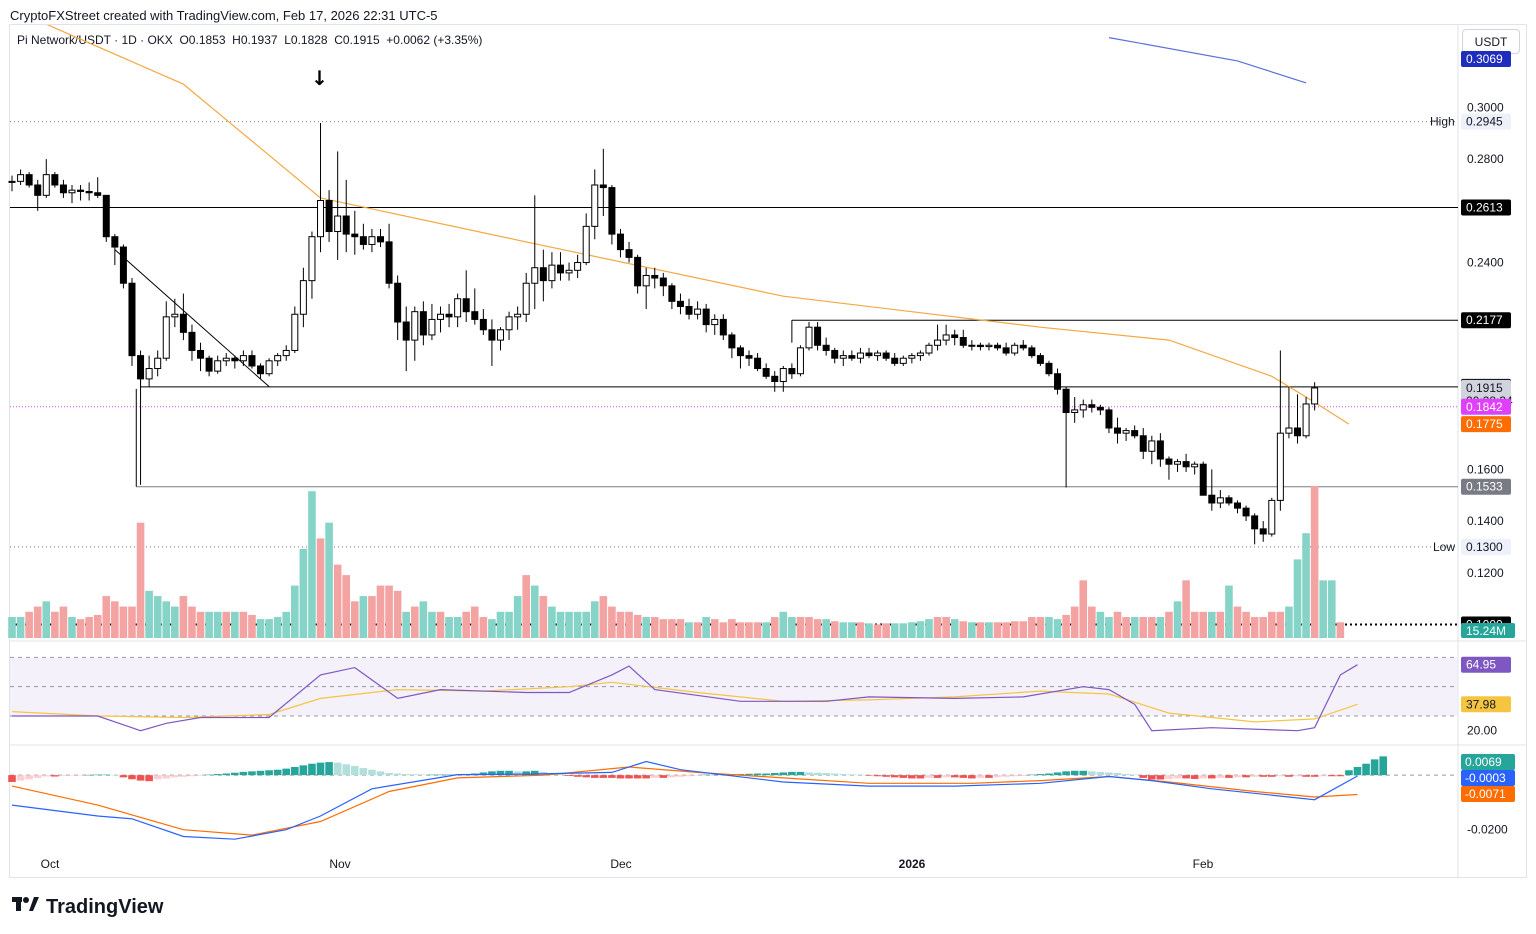 This screenshot has width=1536, height=934. Describe the element at coordinates (1486, 546) in the screenshot. I see `price-axis-badge` at that location.